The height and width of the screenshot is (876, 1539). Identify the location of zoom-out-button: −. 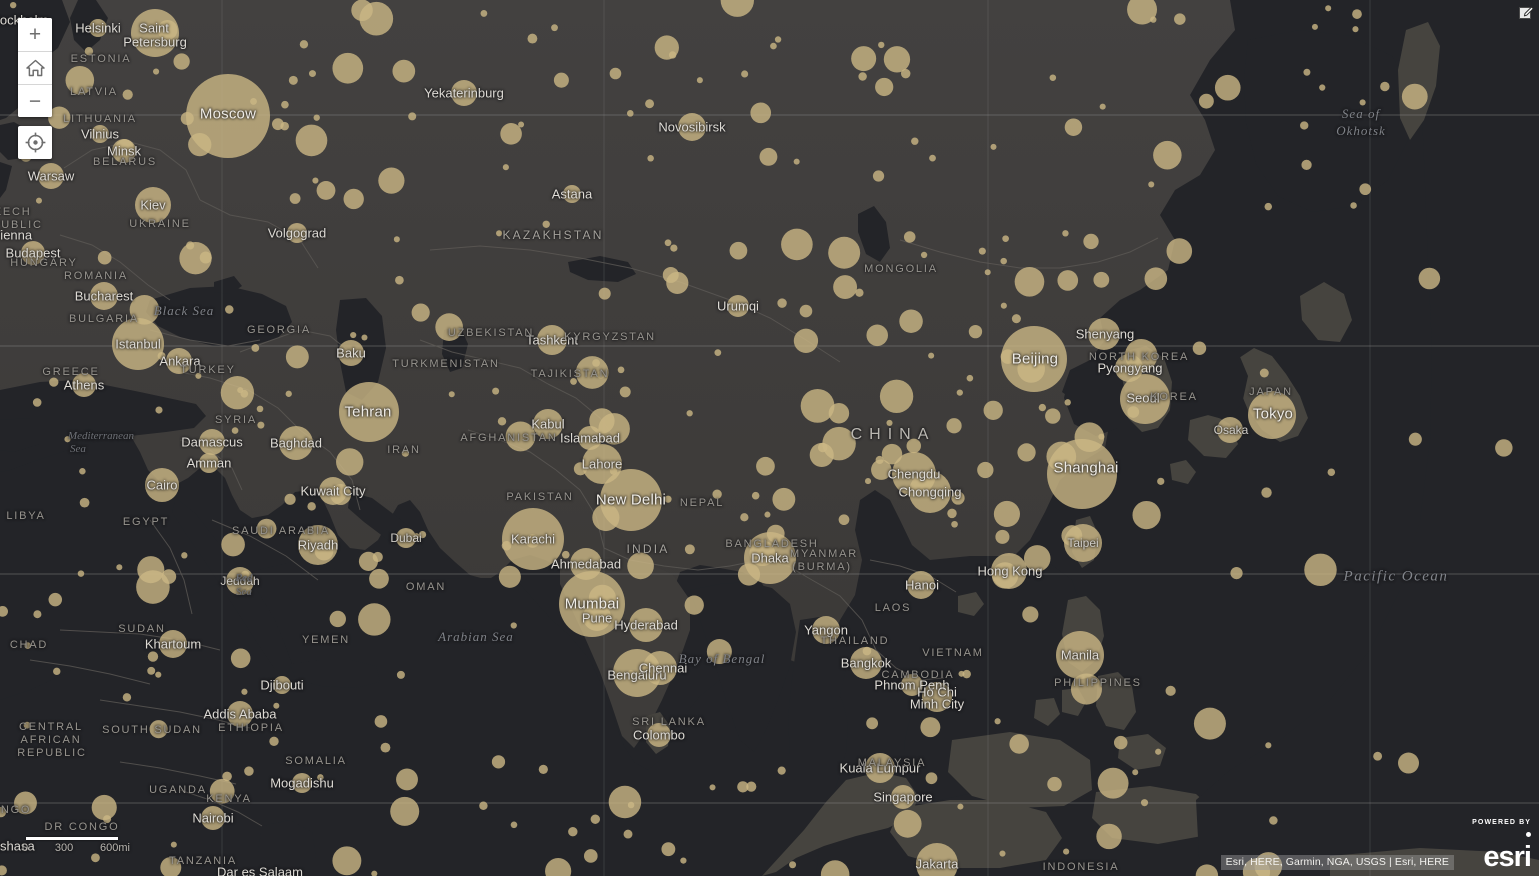
(35, 100).